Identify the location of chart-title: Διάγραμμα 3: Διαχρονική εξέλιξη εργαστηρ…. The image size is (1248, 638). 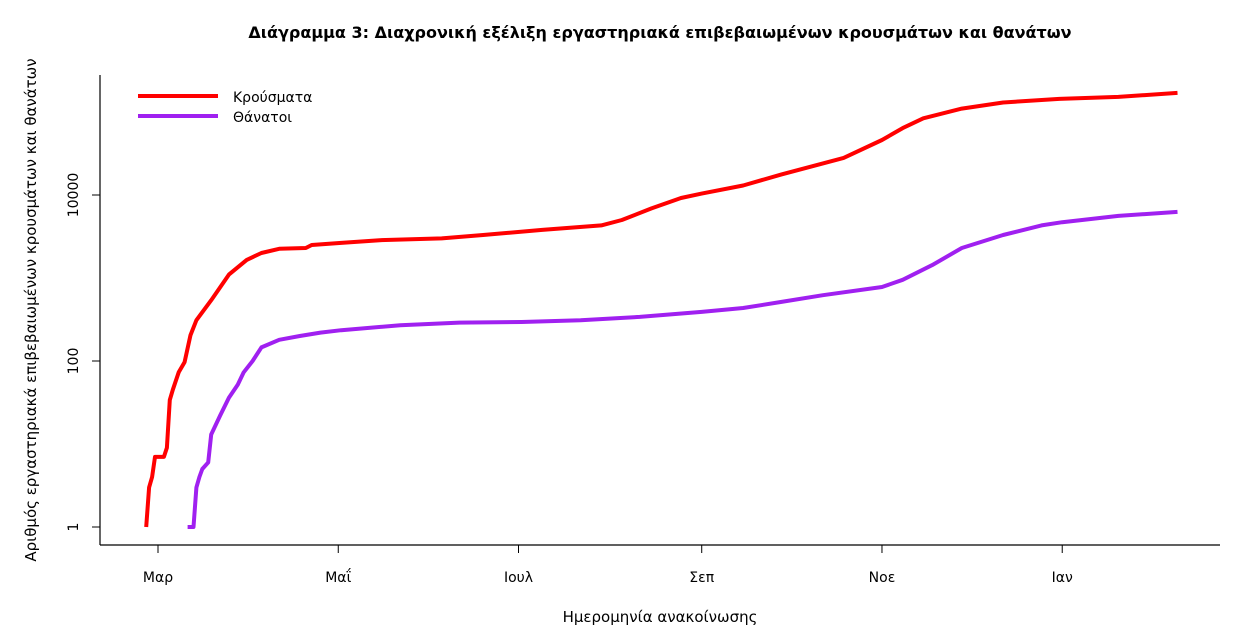
(659, 32).